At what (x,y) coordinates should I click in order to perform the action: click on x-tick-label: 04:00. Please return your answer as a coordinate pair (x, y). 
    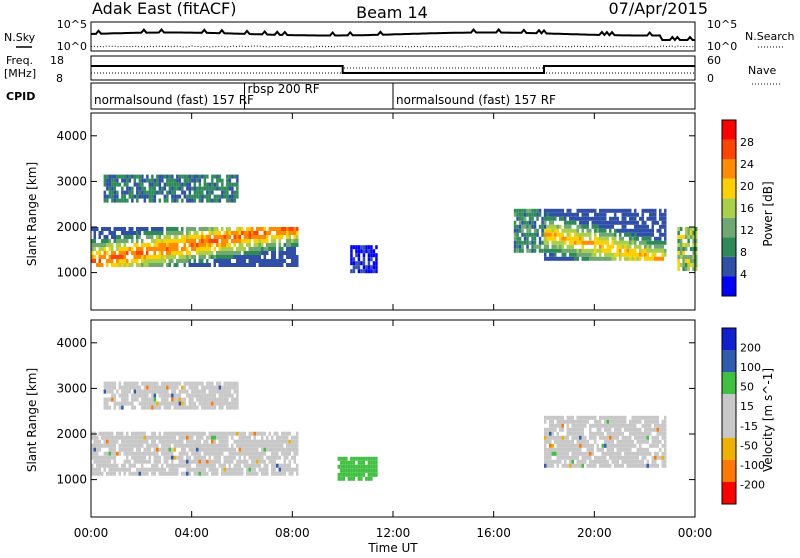
    Looking at the image, I should click on (191, 533).